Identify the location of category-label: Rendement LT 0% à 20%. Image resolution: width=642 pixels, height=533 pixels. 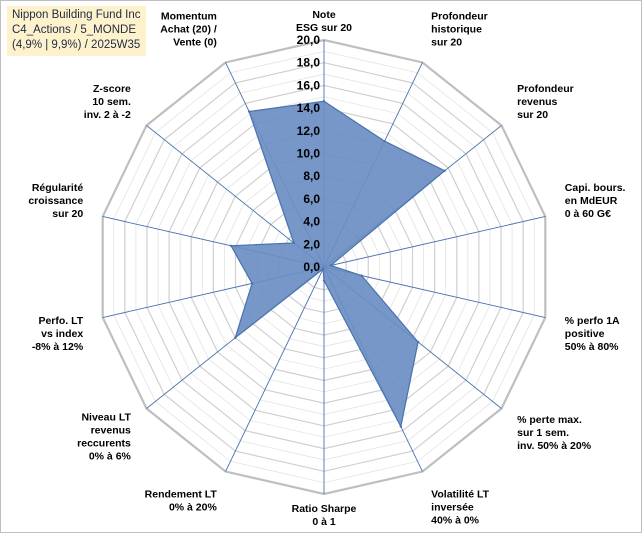
(181, 501).